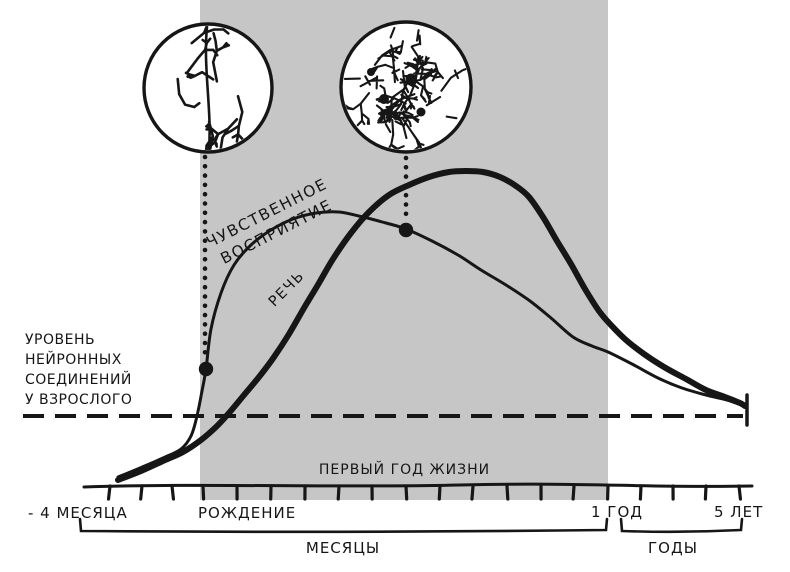 The height and width of the screenshot is (572, 790). What do you see at coordinates (404, 470) in the screenshot?
I see `shaded-region-label: ПЕРВЫЙ ГОД ЖИЗНИ` at bounding box center [404, 470].